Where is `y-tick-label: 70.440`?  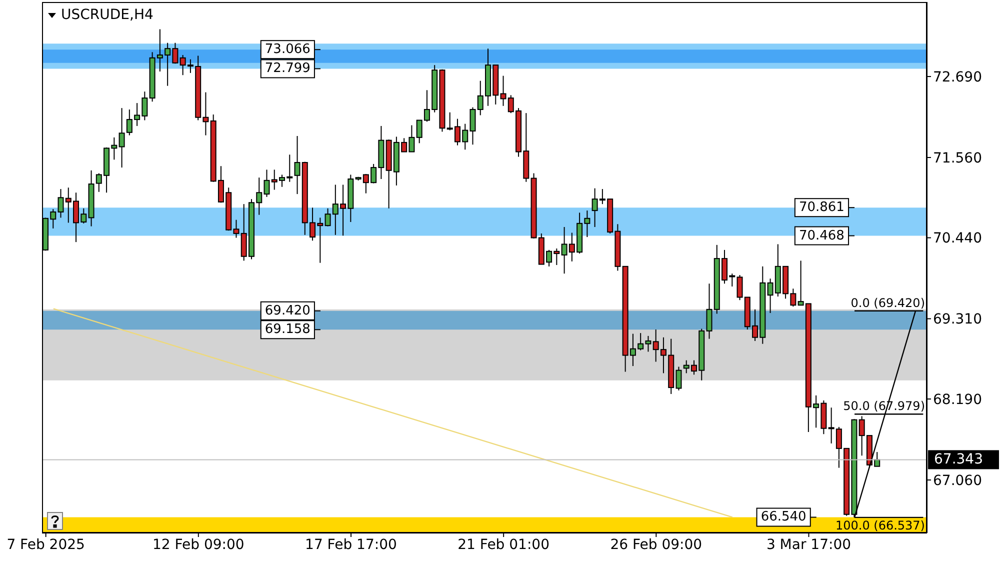
y-tick-label: 70.440 is located at coordinates (957, 238).